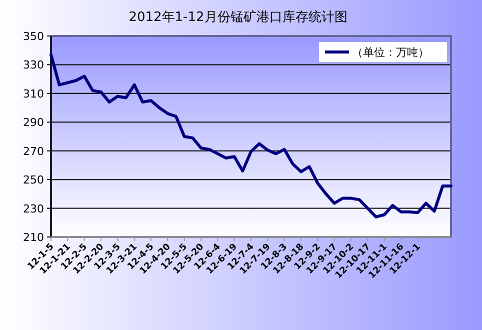  What do you see at coordinates (33, 65) in the screenshot?
I see `y-tick-label: 330` at bounding box center [33, 65].